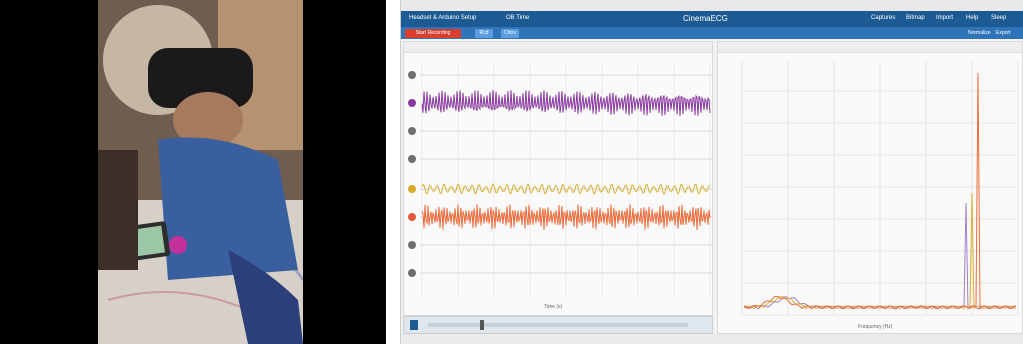 The height and width of the screenshot is (344, 1023). What do you see at coordinates (482, 325) in the screenshot?
I see `timeline-scrubber` at bounding box center [482, 325].